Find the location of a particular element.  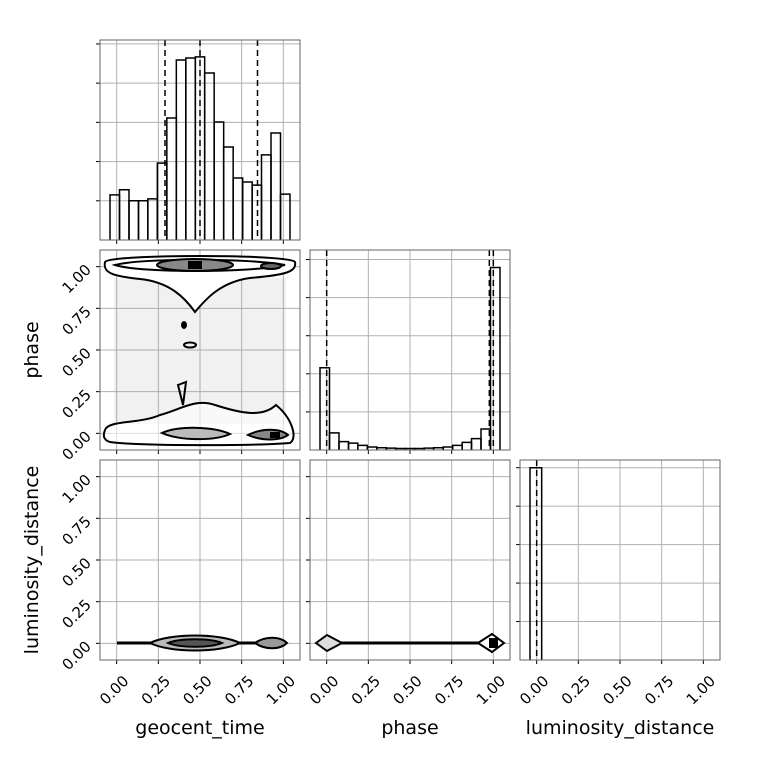

panel: 0.00 0.25 0.50 0.75 1.000.000.250.500.751.00 is located at coordinates (179, 583).